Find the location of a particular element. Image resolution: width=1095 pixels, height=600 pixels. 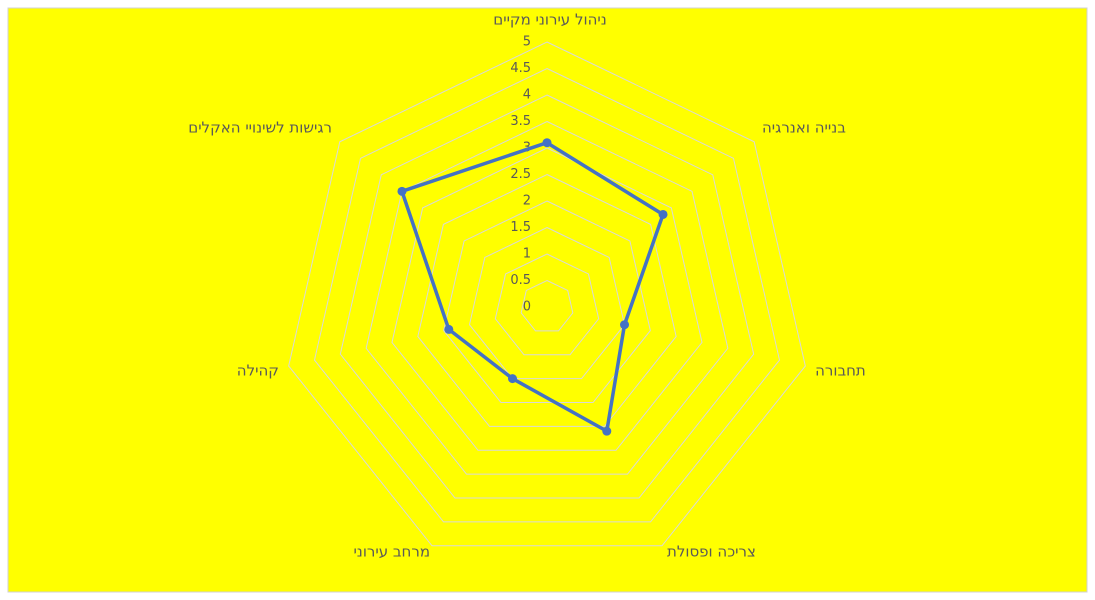

y-tick-label: 4 is located at coordinates (527, 95).